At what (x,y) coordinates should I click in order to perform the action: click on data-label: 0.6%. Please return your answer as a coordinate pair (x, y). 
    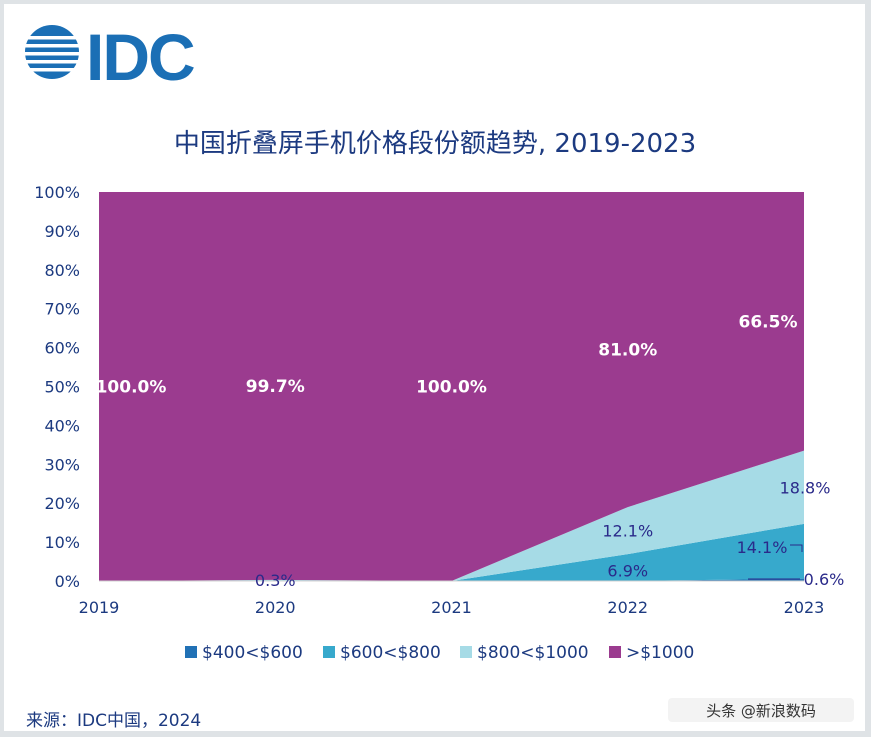
    Looking at the image, I should click on (824, 579).